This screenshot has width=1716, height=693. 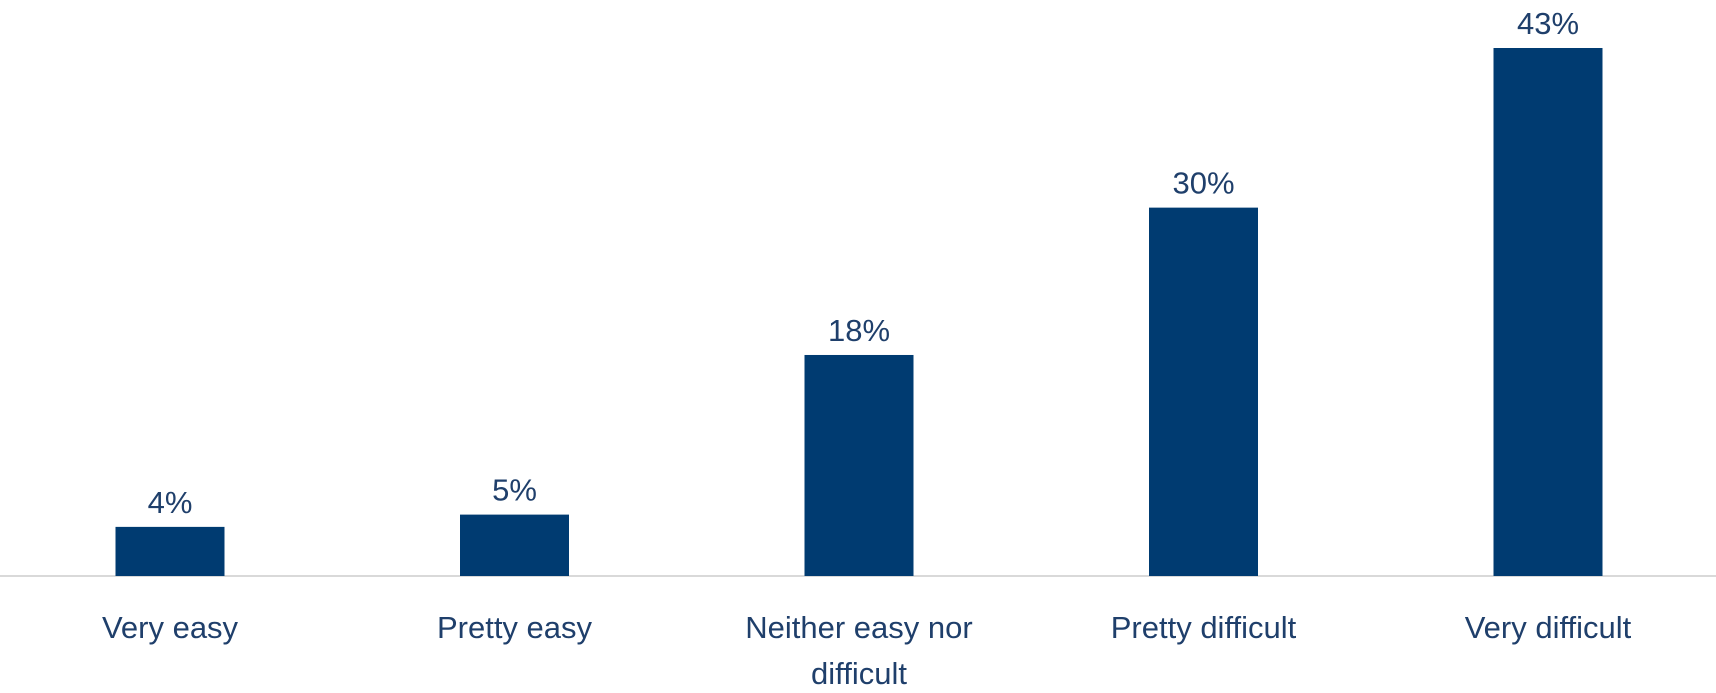 What do you see at coordinates (514, 490) in the screenshot?
I see `value-label-1: 5%` at bounding box center [514, 490].